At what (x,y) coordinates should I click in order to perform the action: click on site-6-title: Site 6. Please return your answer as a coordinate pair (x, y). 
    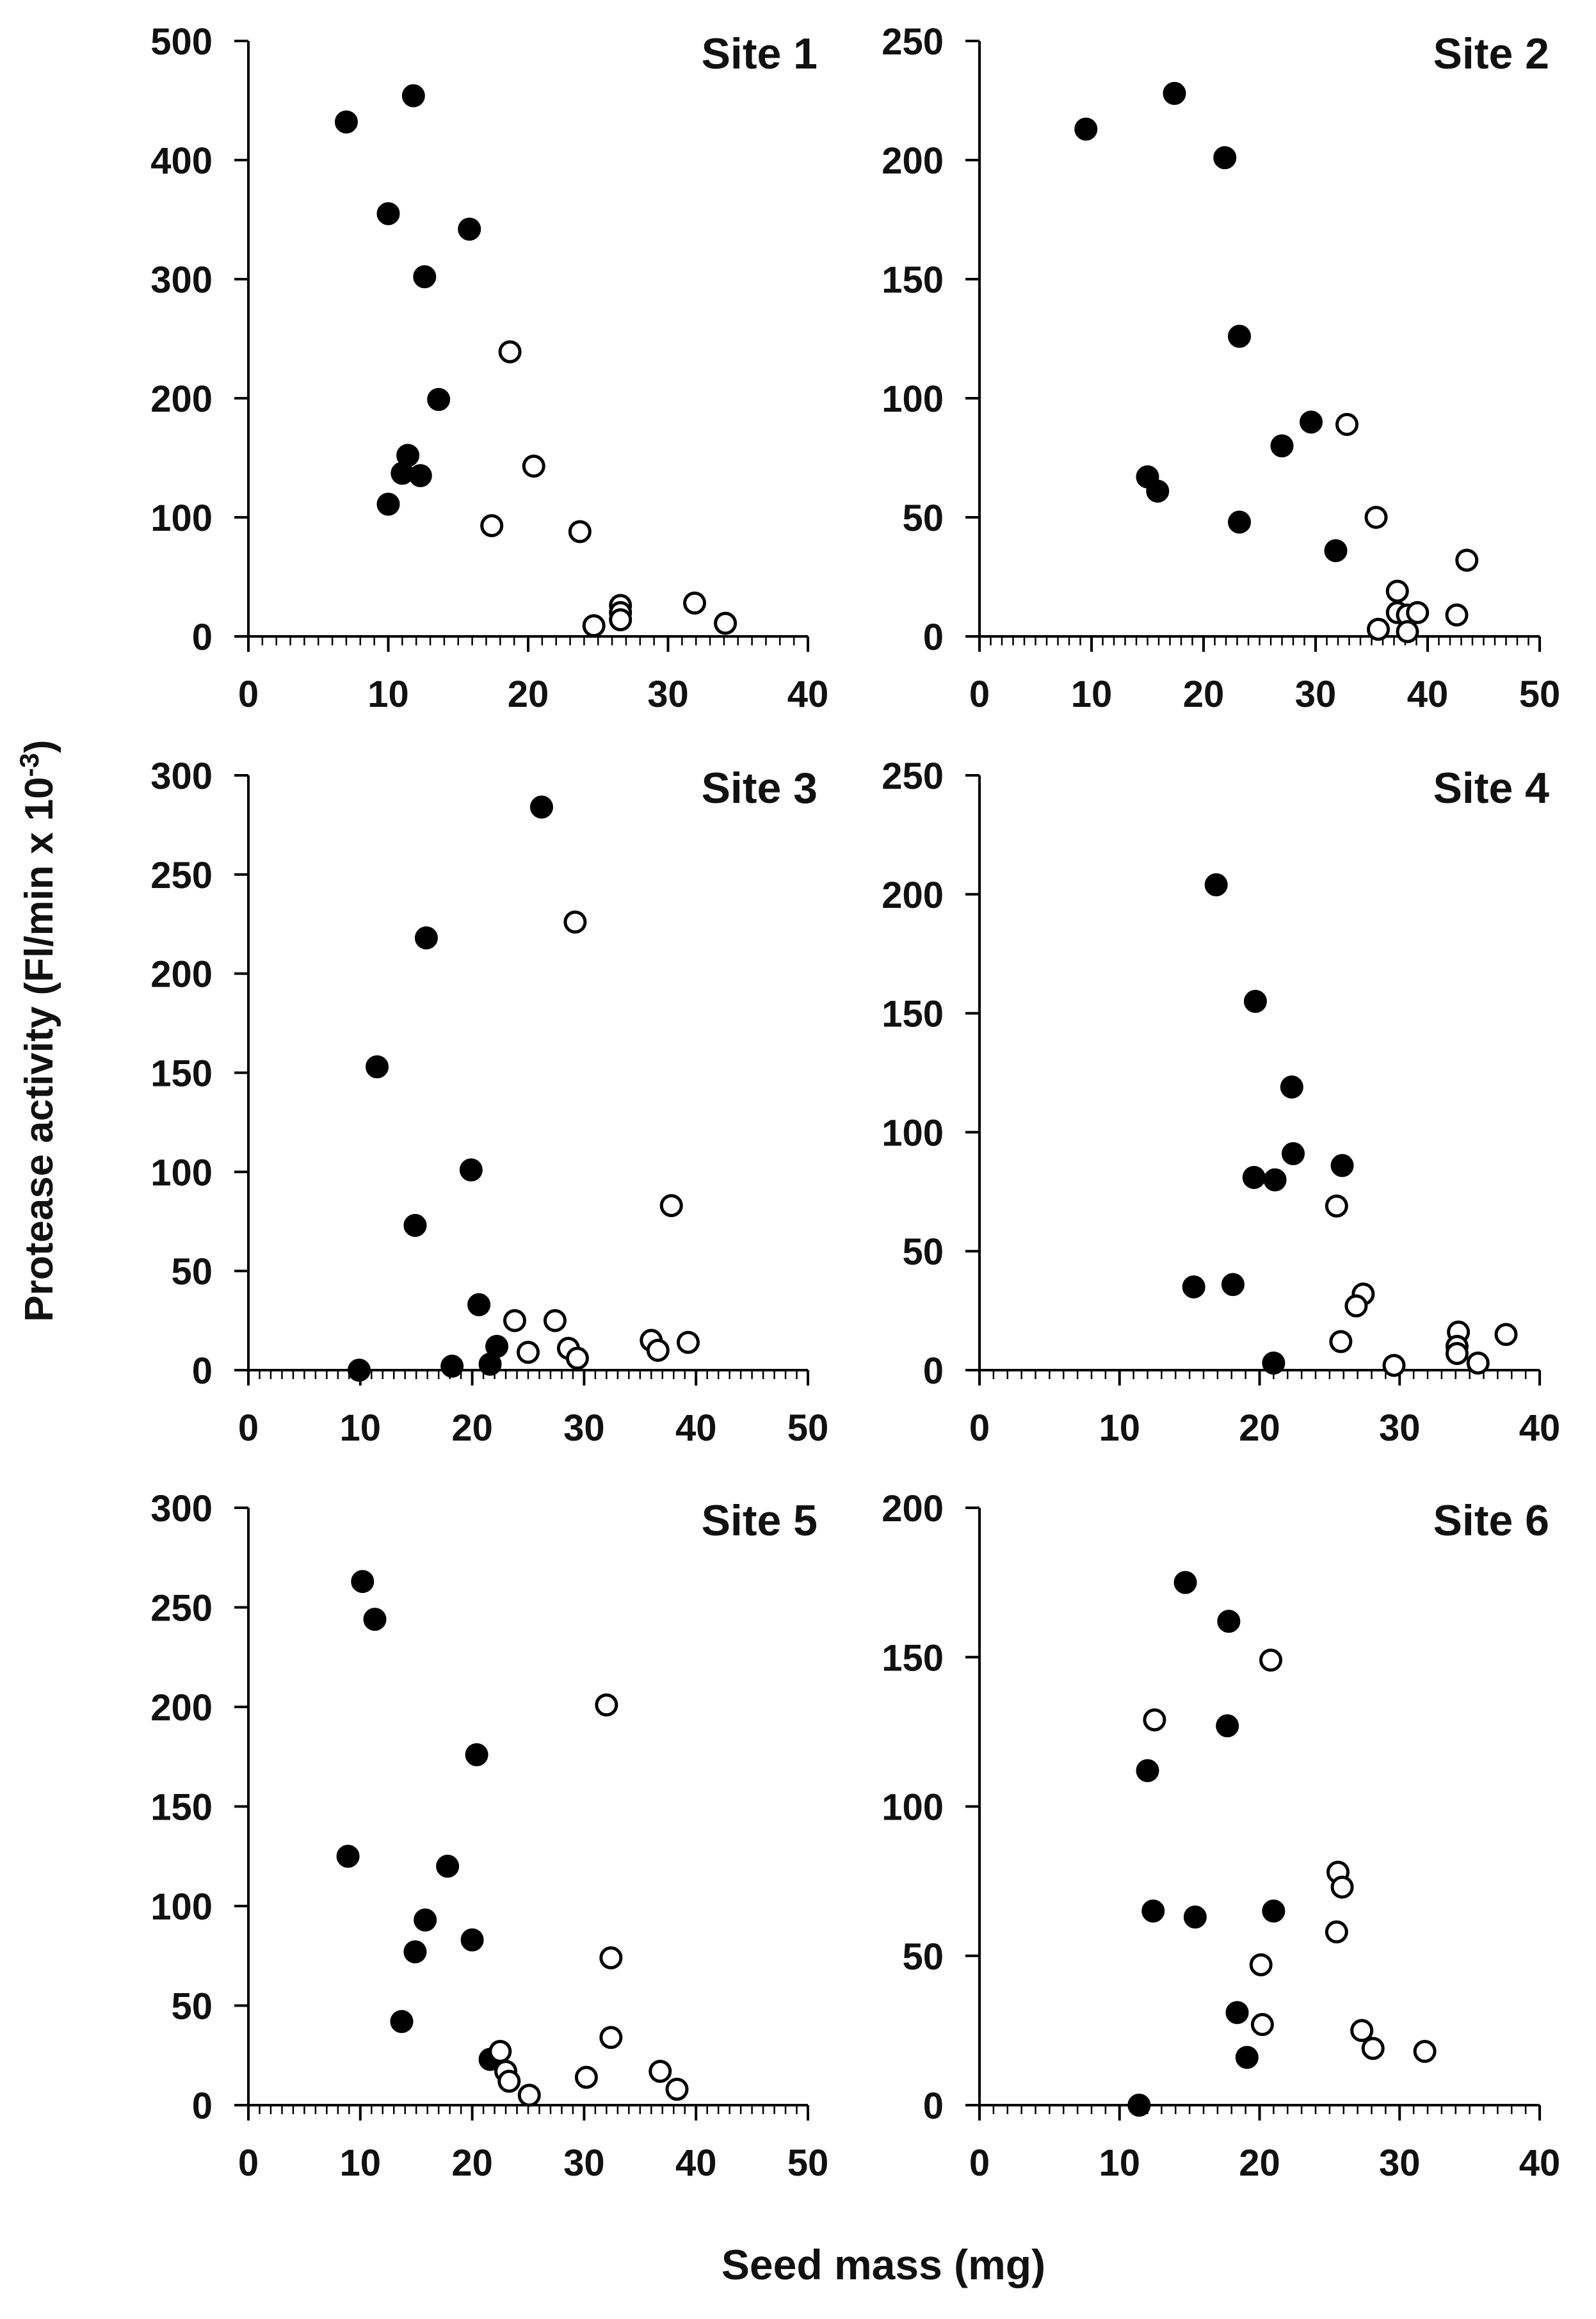
    Looking at the image, I should click on (1491, 1520).